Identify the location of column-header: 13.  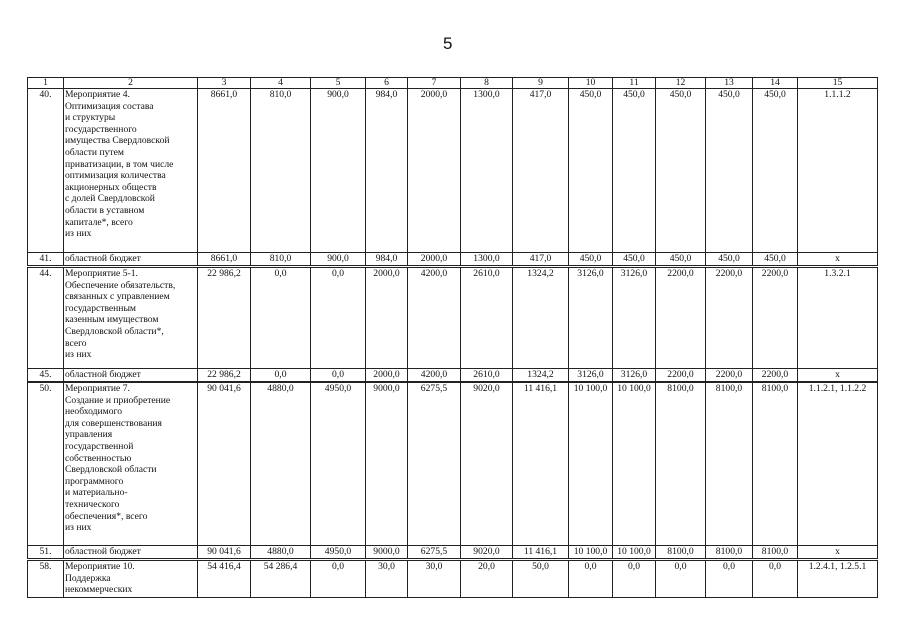
(729, 83).